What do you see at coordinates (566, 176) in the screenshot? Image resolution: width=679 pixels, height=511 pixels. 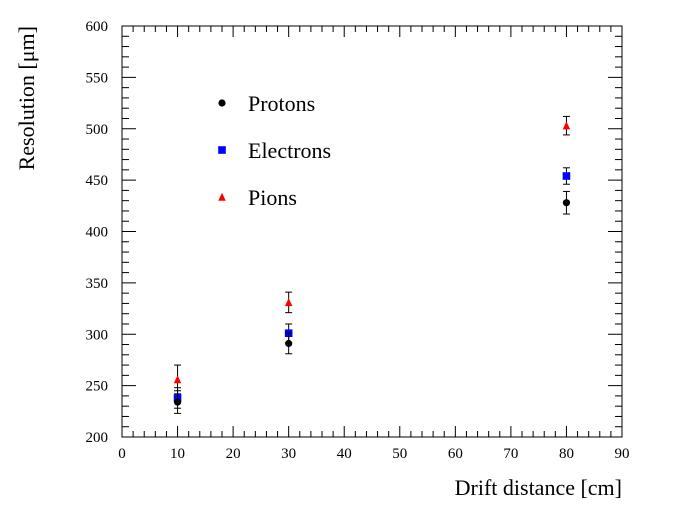 I see `data-point-square` at bounding box center [566, 176].